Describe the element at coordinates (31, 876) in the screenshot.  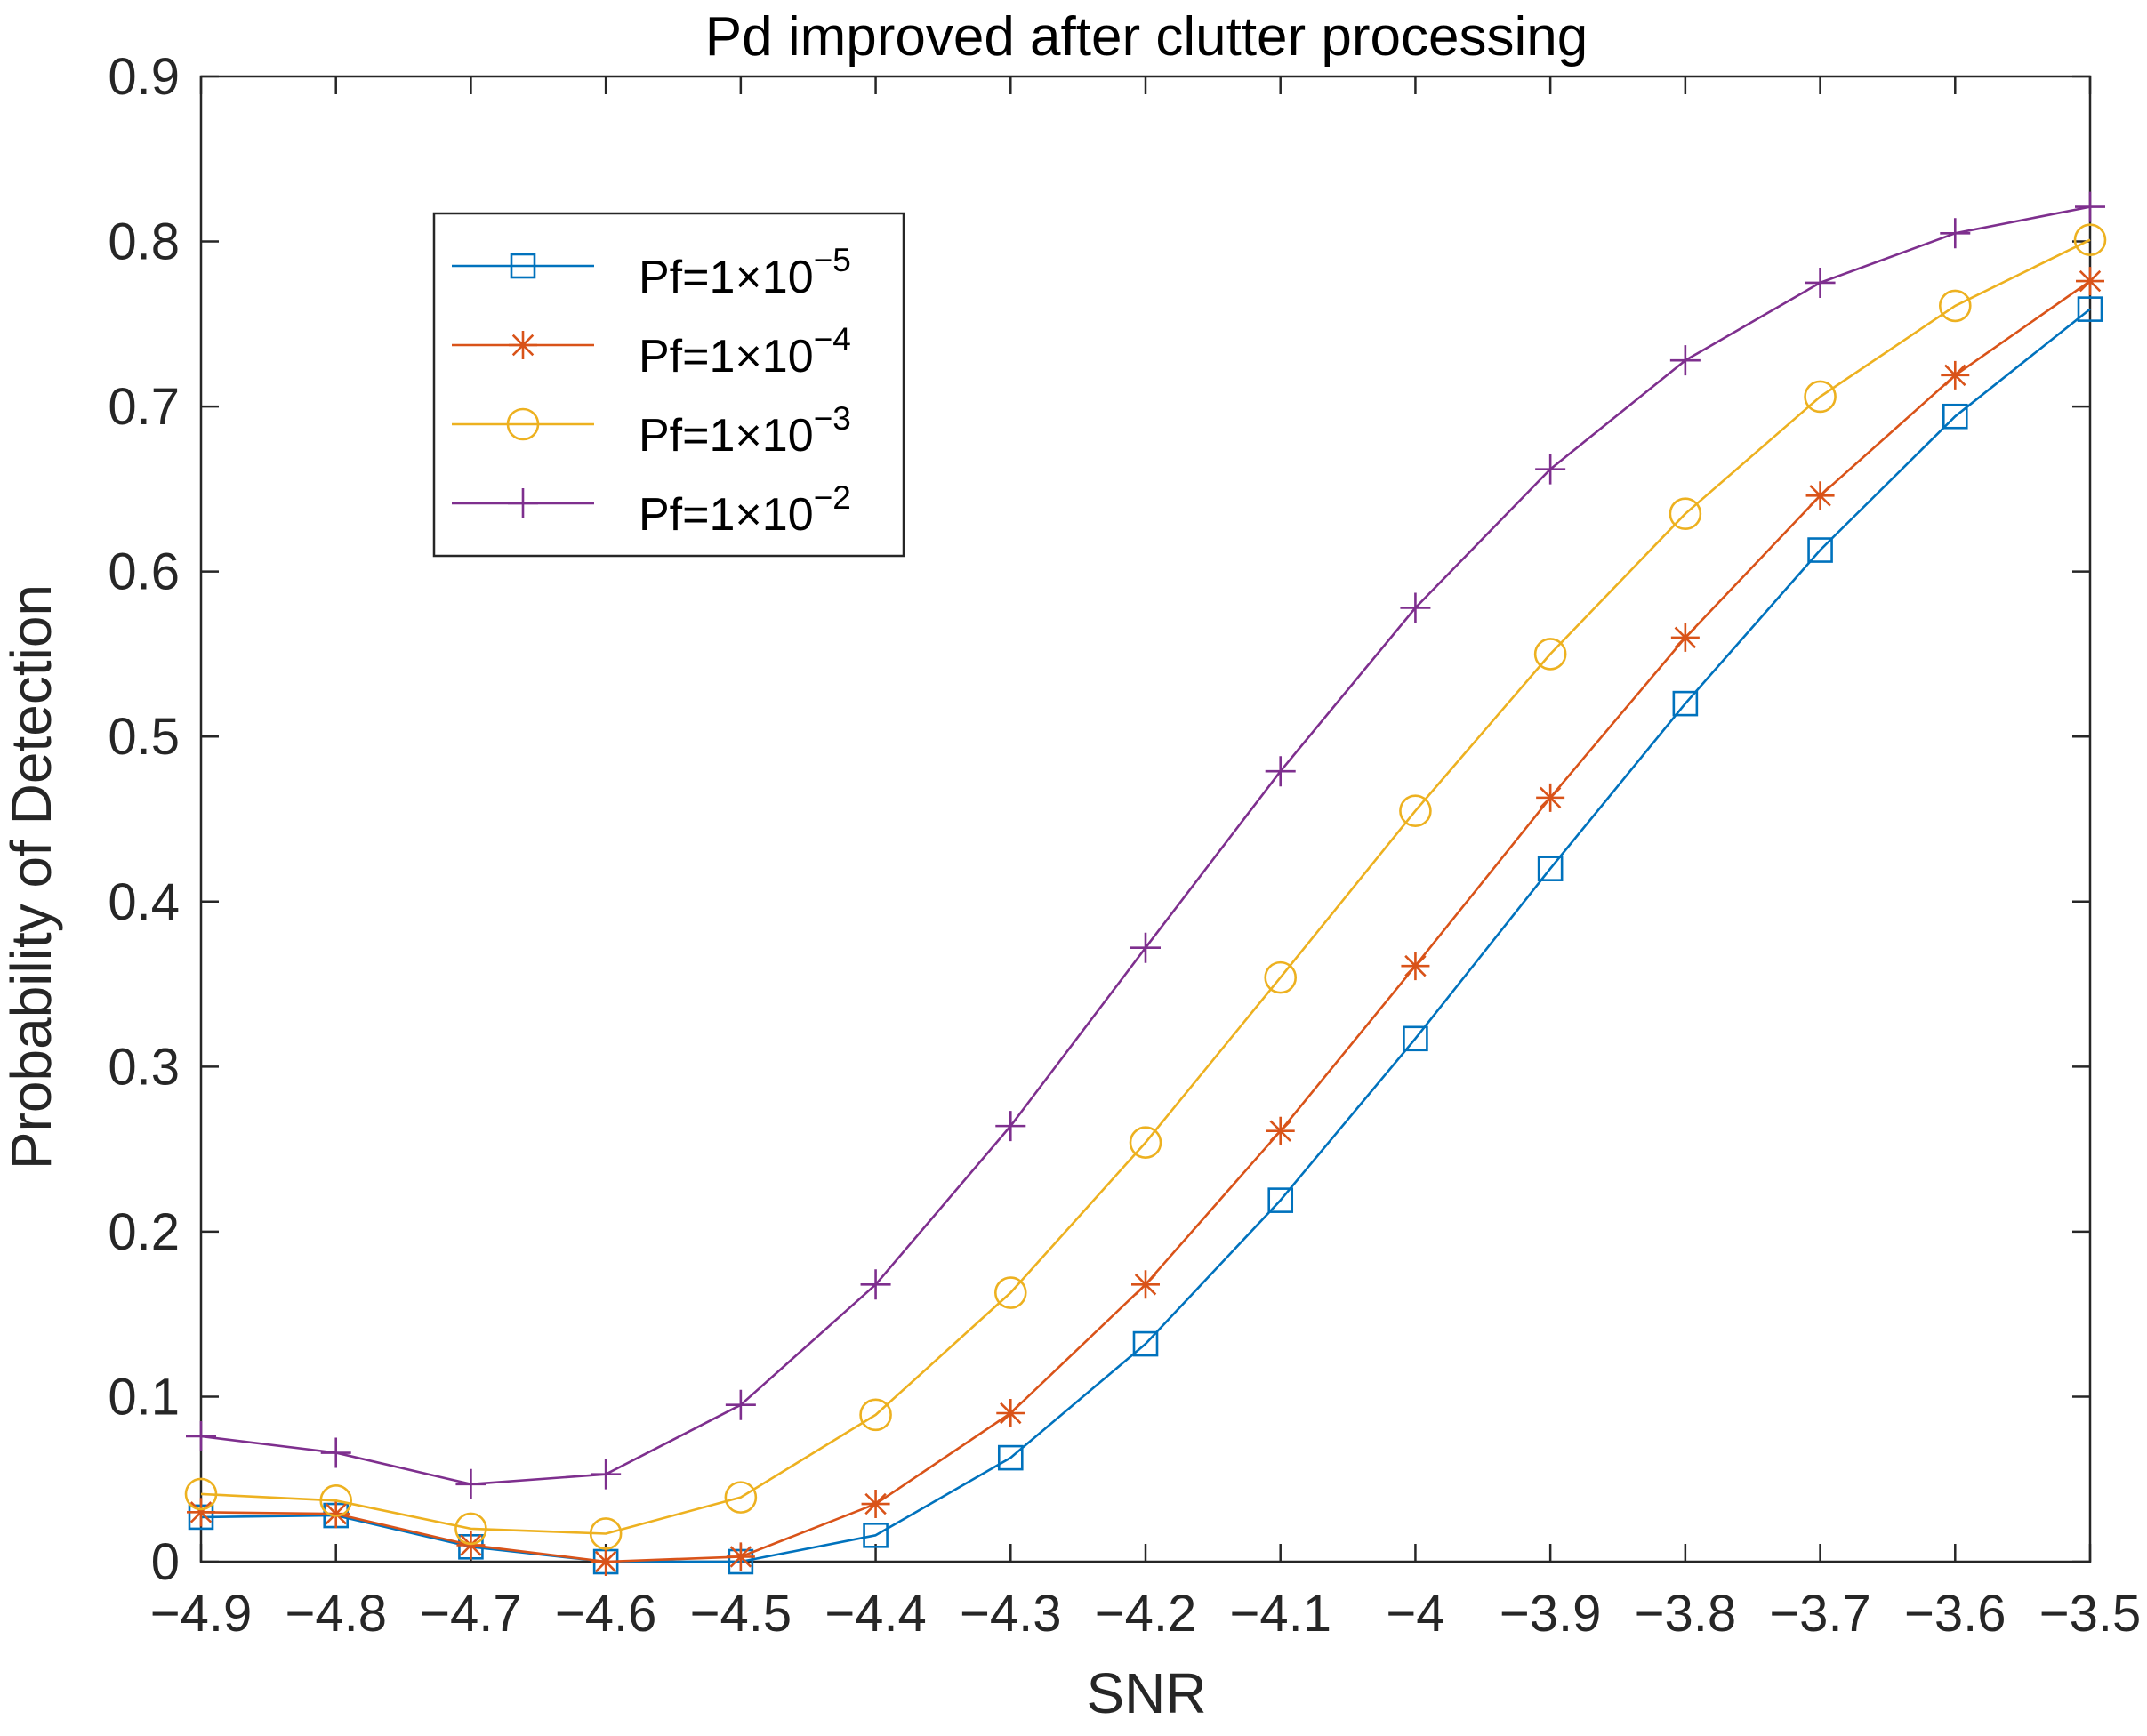
I see `y-axis-title: Probability of Detection` at that location.